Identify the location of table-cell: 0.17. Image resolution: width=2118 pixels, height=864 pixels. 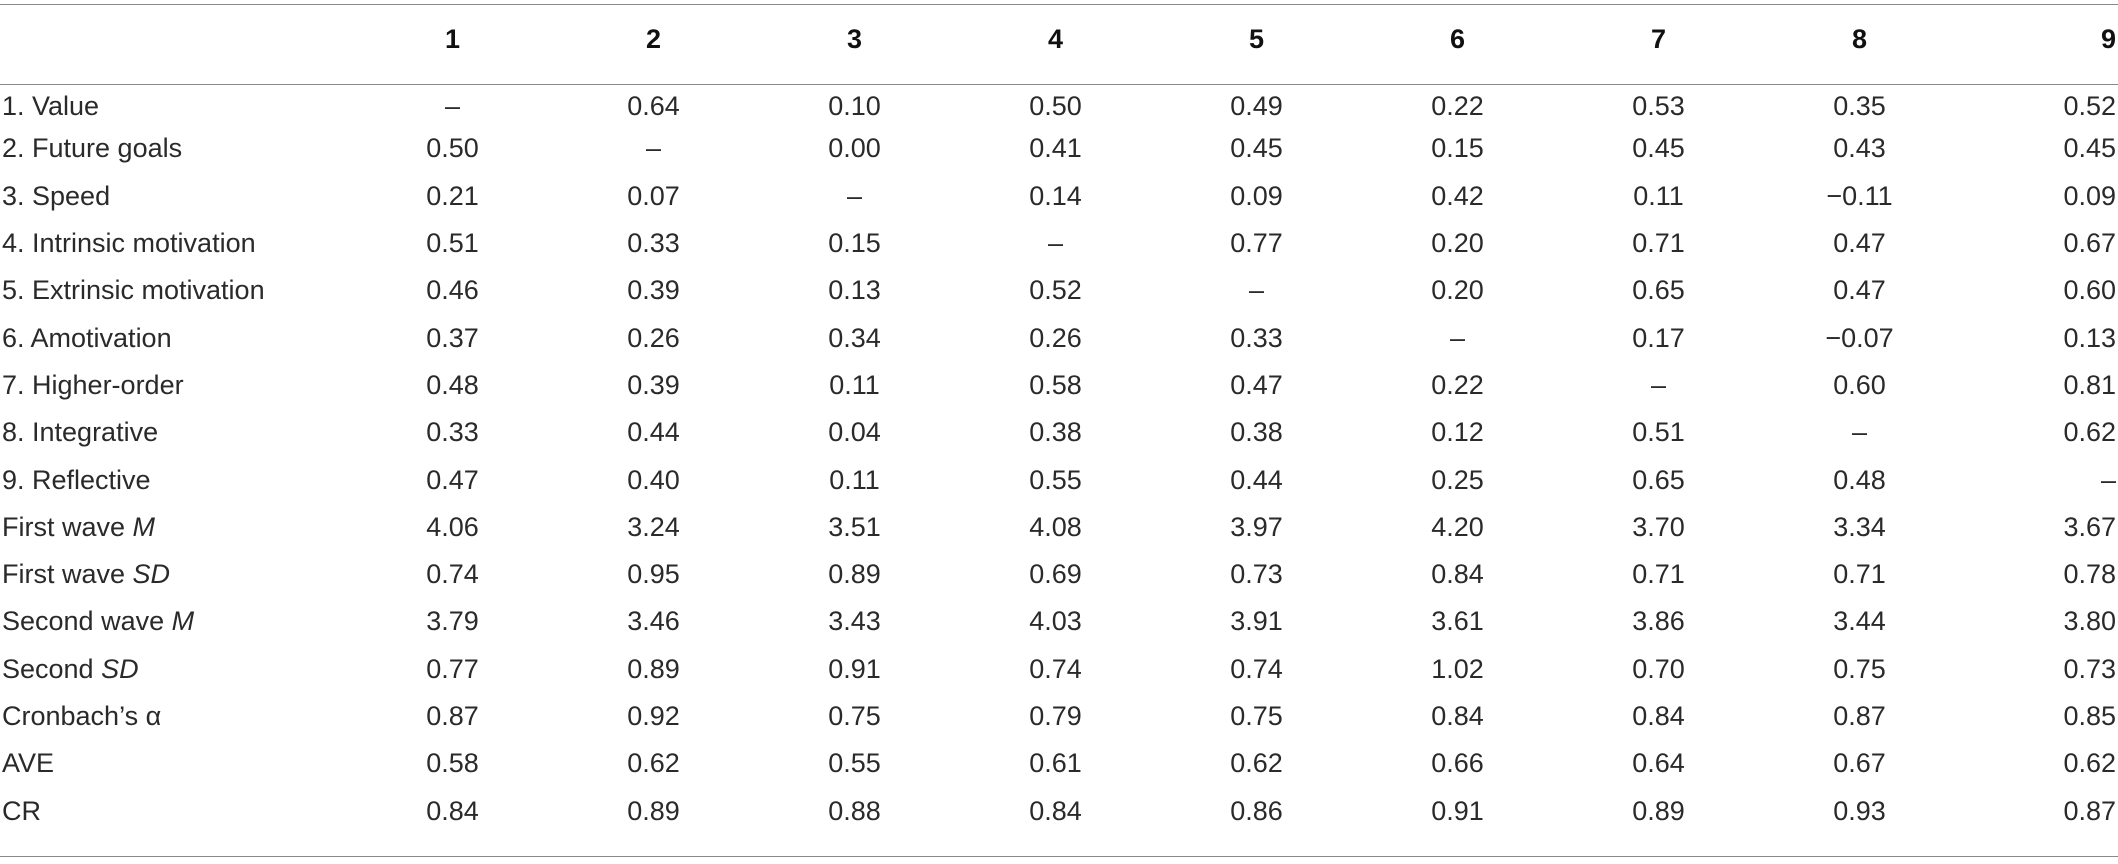
(1658, 337).